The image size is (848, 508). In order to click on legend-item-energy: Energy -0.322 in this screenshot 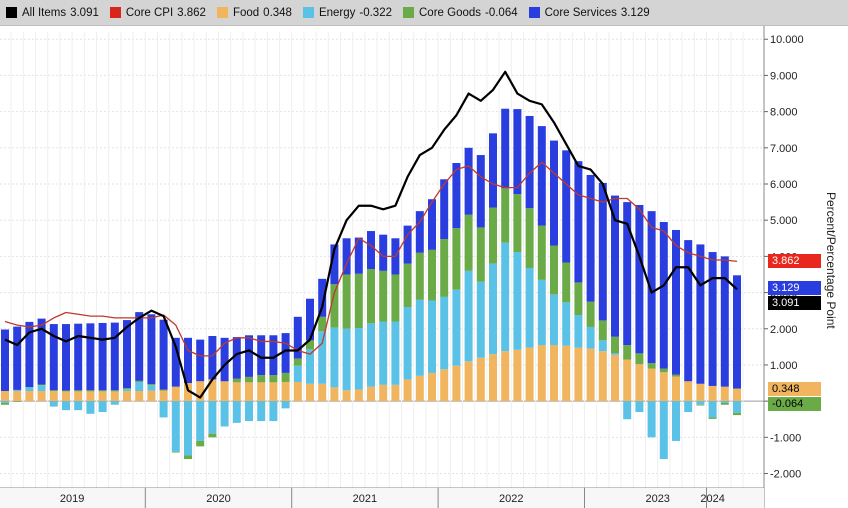, I will do `click(347, 13)`.